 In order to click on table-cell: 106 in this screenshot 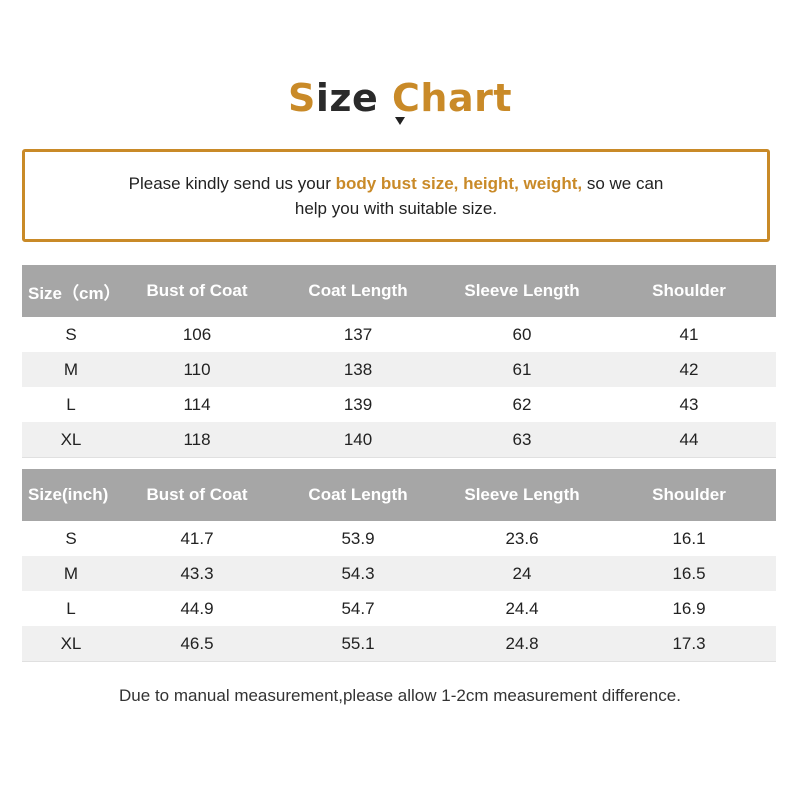, I will do `click(197, 334)`.